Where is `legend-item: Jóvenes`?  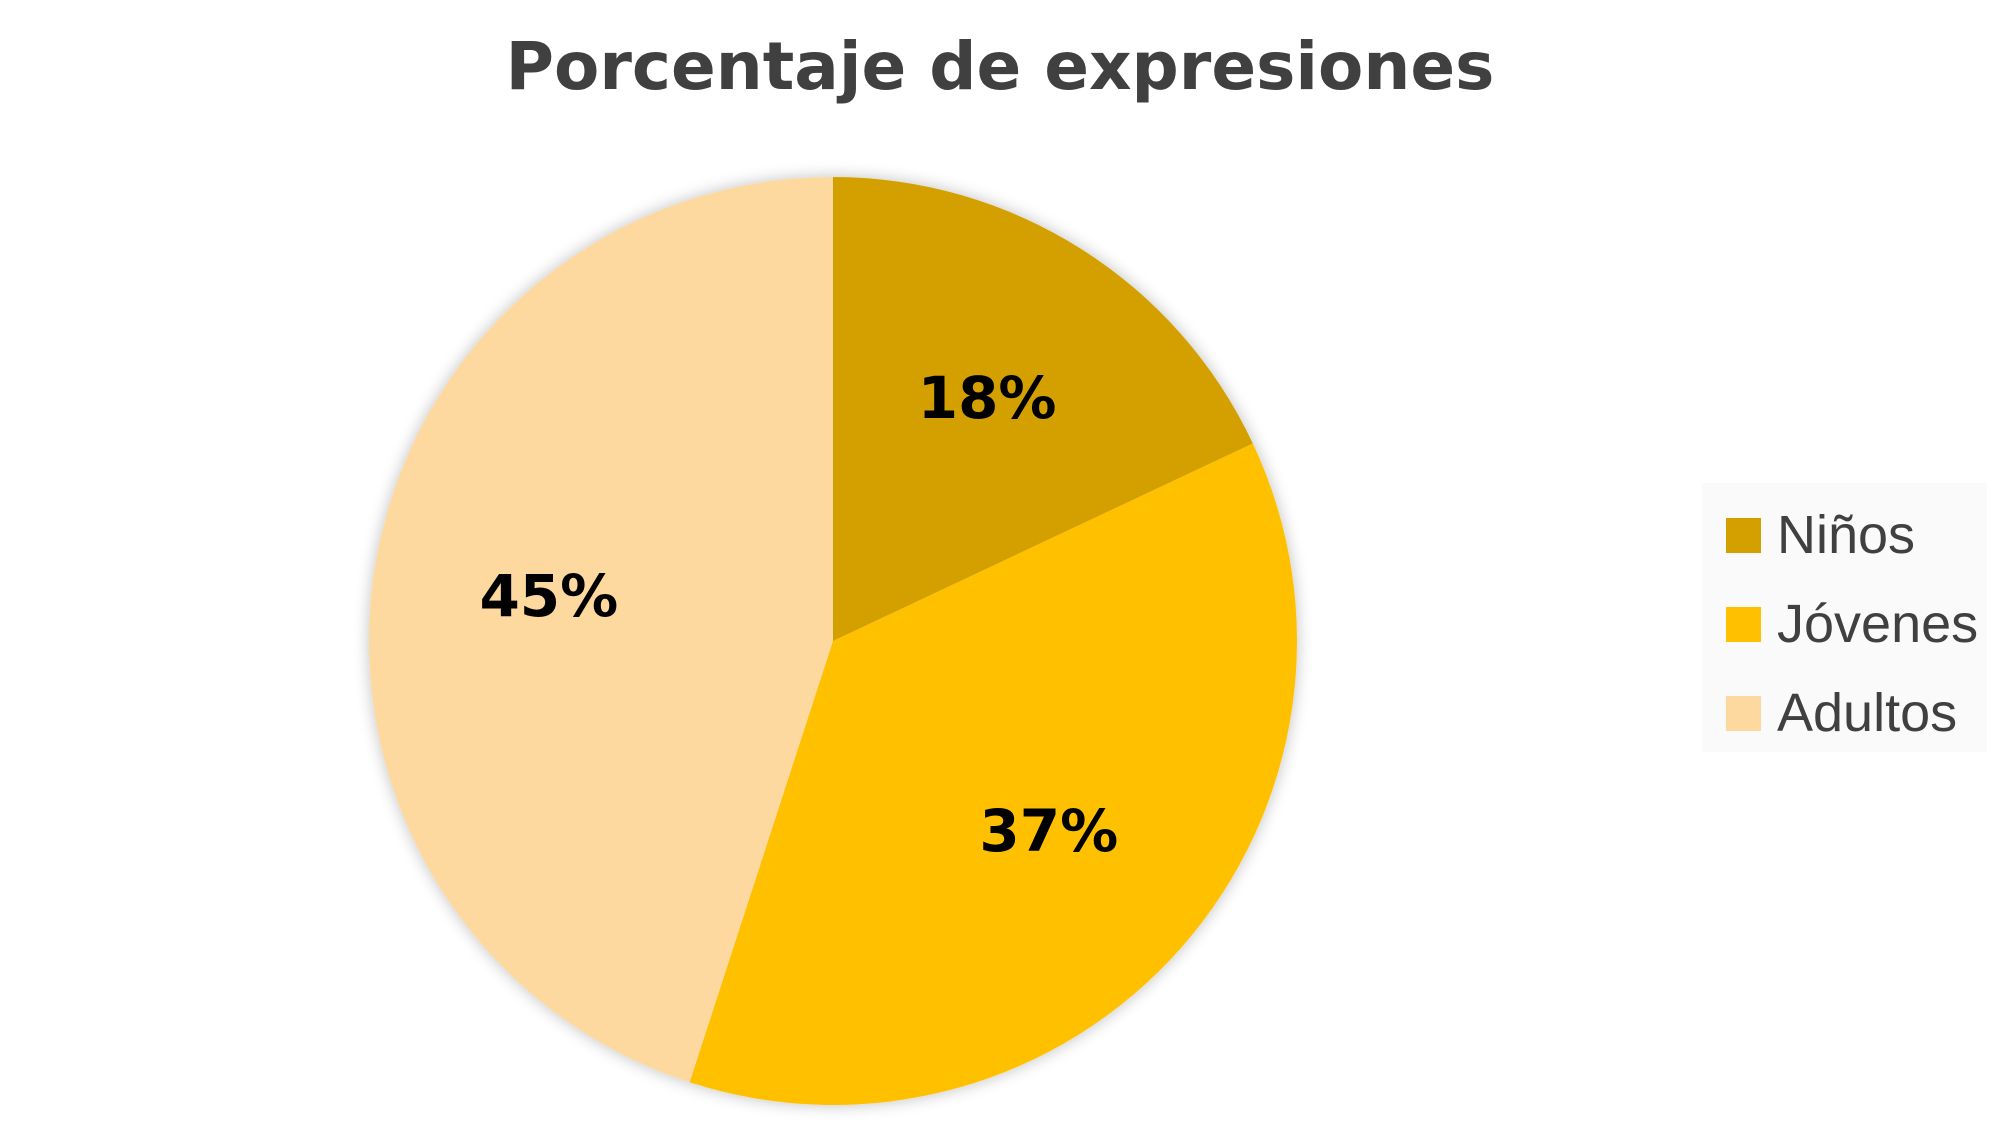
legend-item: Jóvenes is located at coordinates (1852, 624).